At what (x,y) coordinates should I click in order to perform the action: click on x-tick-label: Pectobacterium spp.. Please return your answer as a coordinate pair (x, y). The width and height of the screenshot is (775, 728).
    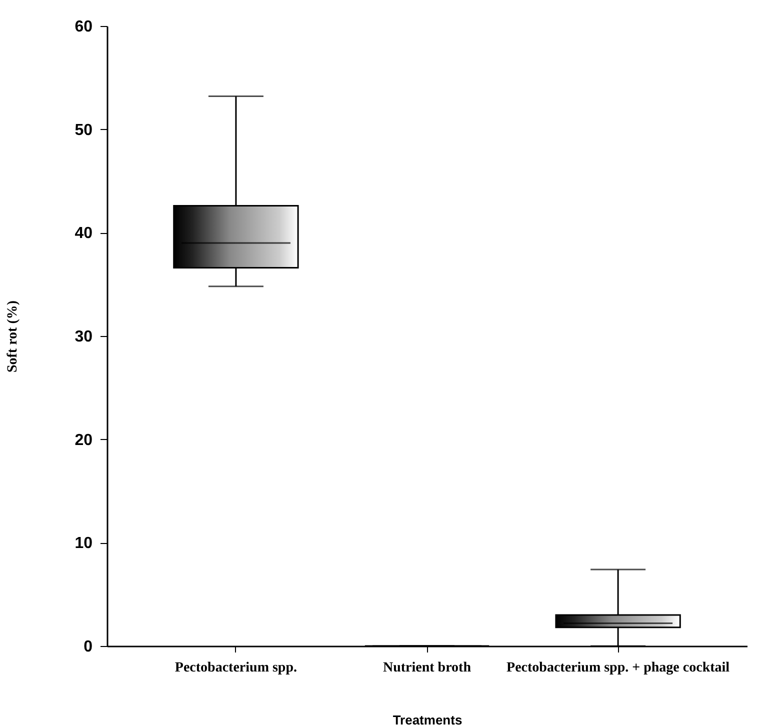
    Looking at the image, I should click on (235, 668).